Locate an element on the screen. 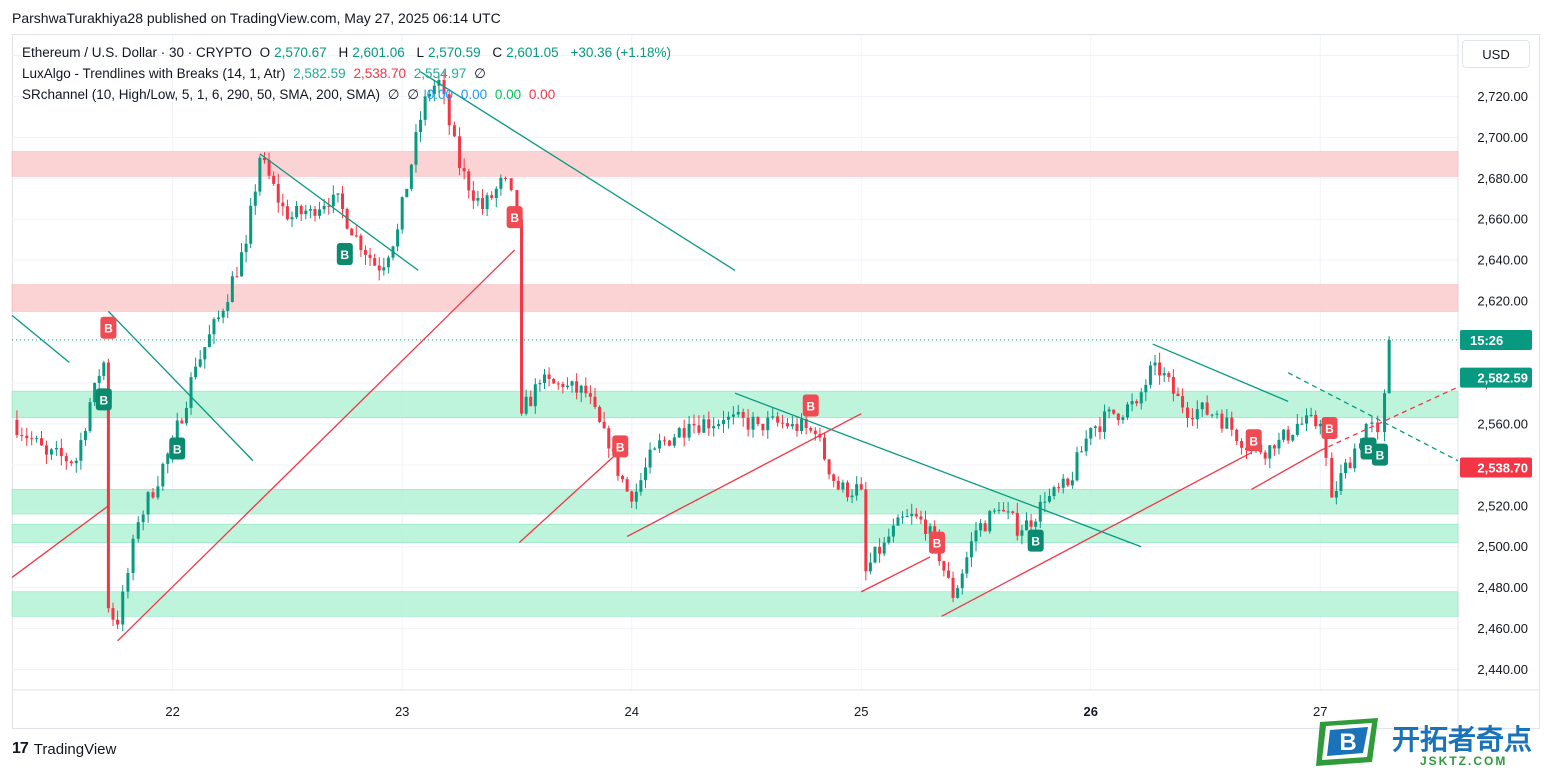 This screenshot has height=772, width=1553. price-marker-bg is located at coordinates (1496, 377).